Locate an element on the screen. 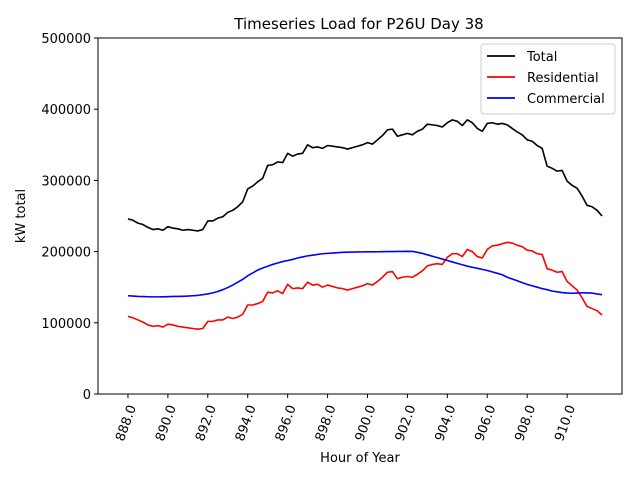  series-line-residential is located at coordinates (365, 286).